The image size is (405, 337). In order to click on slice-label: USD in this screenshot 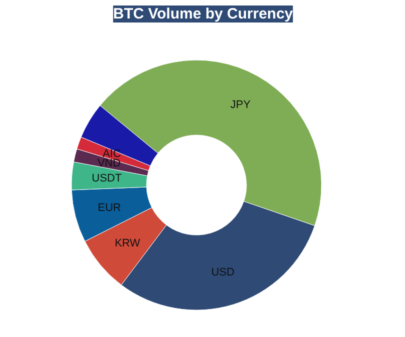, I will do `click(223, 272)`.